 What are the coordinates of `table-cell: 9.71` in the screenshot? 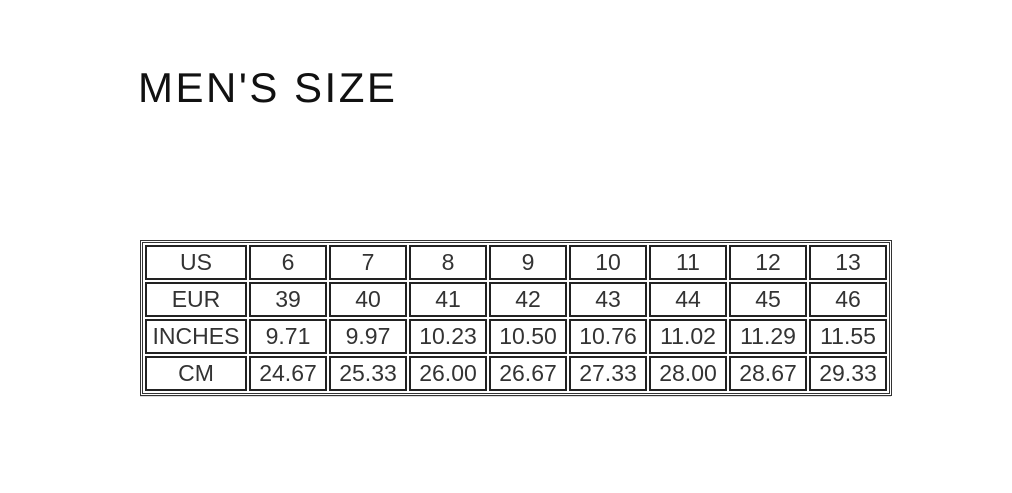 It's located at (288, 336).